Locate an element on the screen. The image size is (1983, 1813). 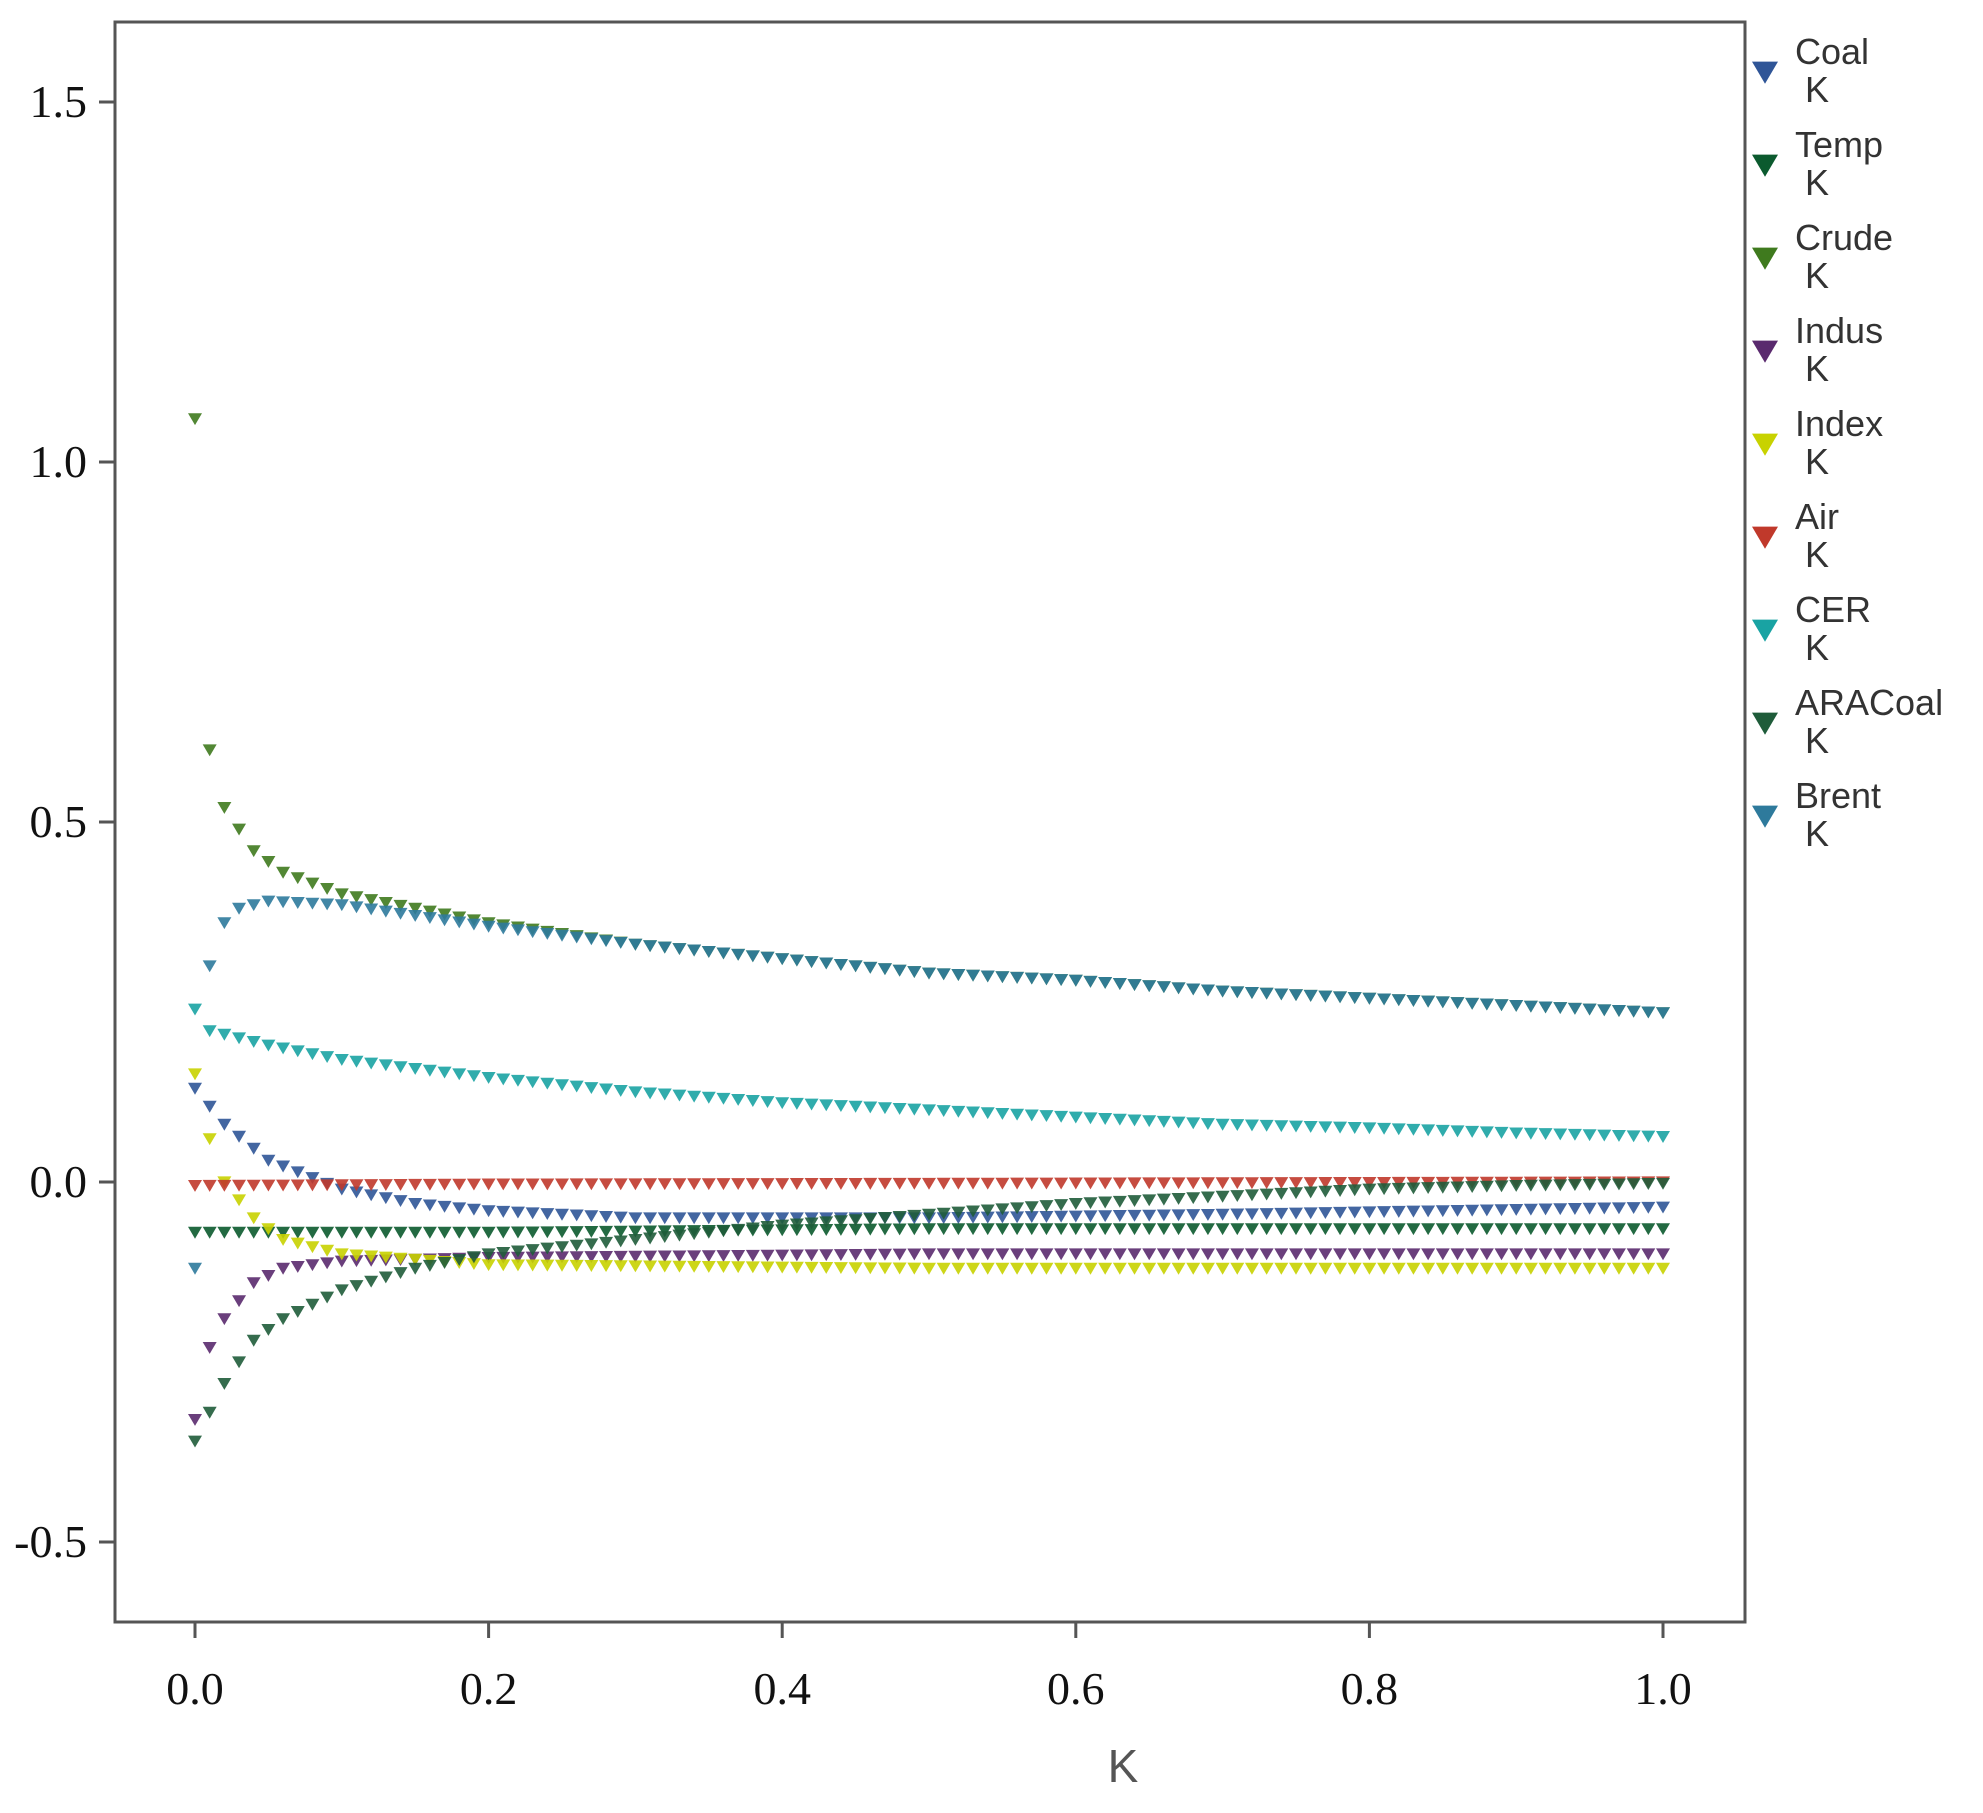
legend-sublabel: K is located at coordinates (1817, 182).